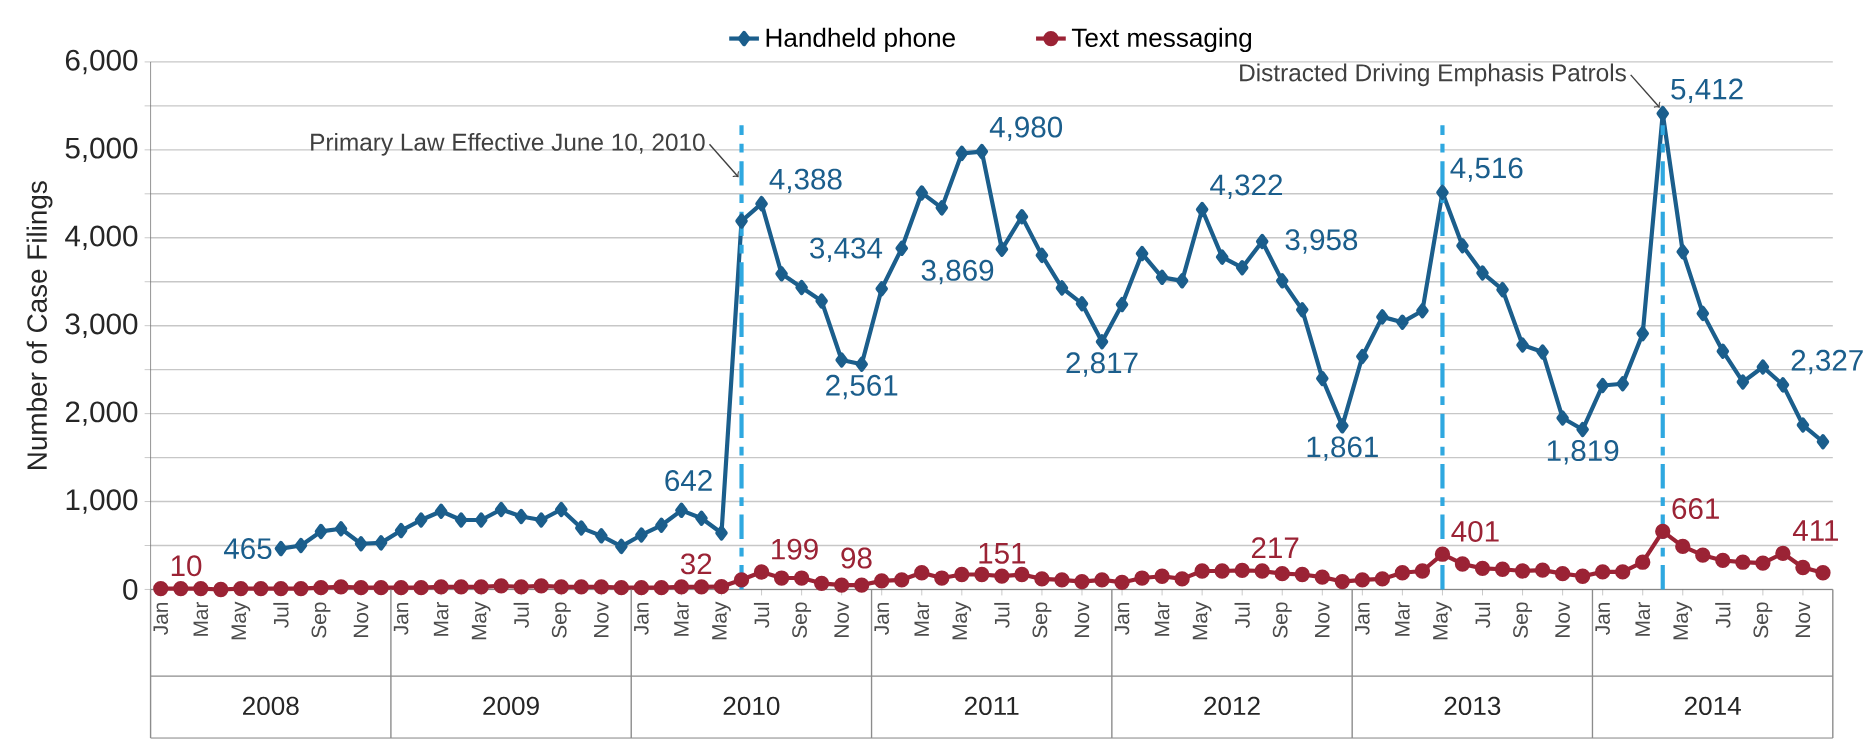  I want to click on data-label: 2,817, so click(1102, 364).